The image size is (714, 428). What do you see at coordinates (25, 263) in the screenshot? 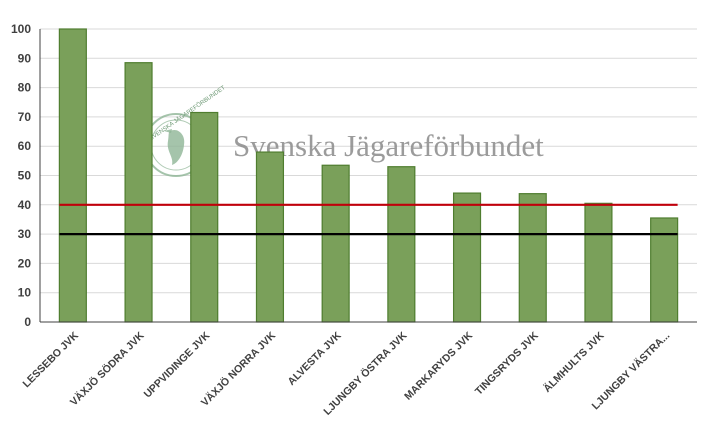
I see `y-tick-label: 20` at bounding box center [25, 263].